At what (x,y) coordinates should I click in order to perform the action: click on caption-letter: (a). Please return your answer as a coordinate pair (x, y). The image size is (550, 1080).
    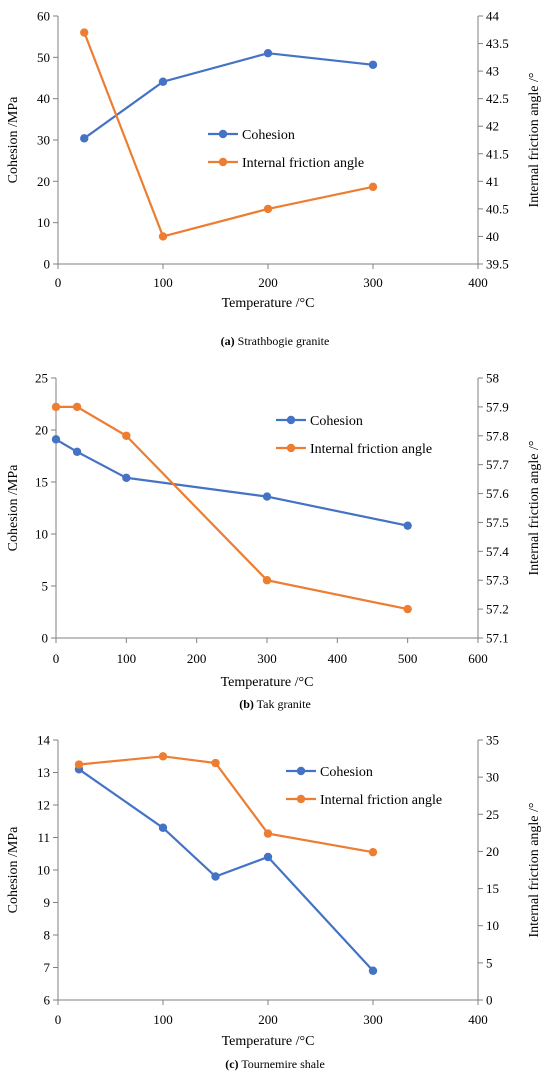
    Looking at the image, I should click on (228, 341).